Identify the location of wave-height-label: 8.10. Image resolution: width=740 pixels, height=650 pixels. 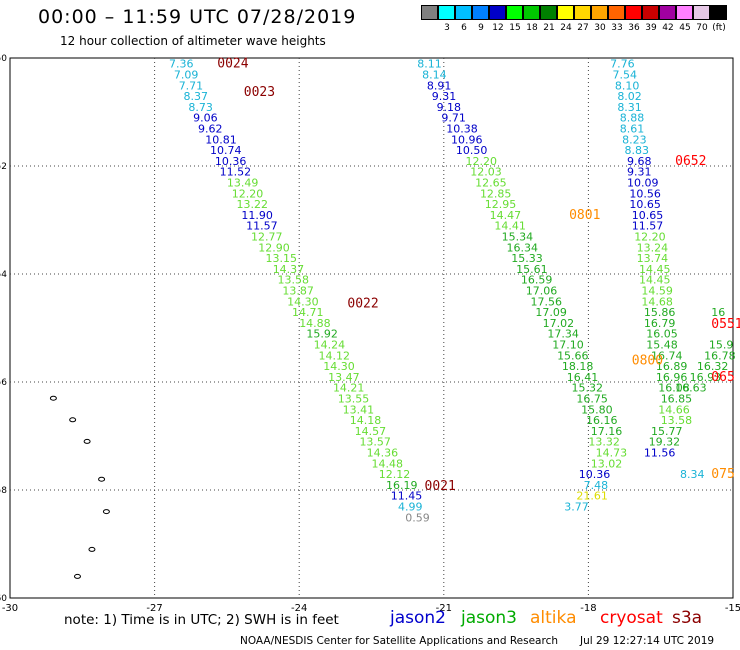
(627, 85).